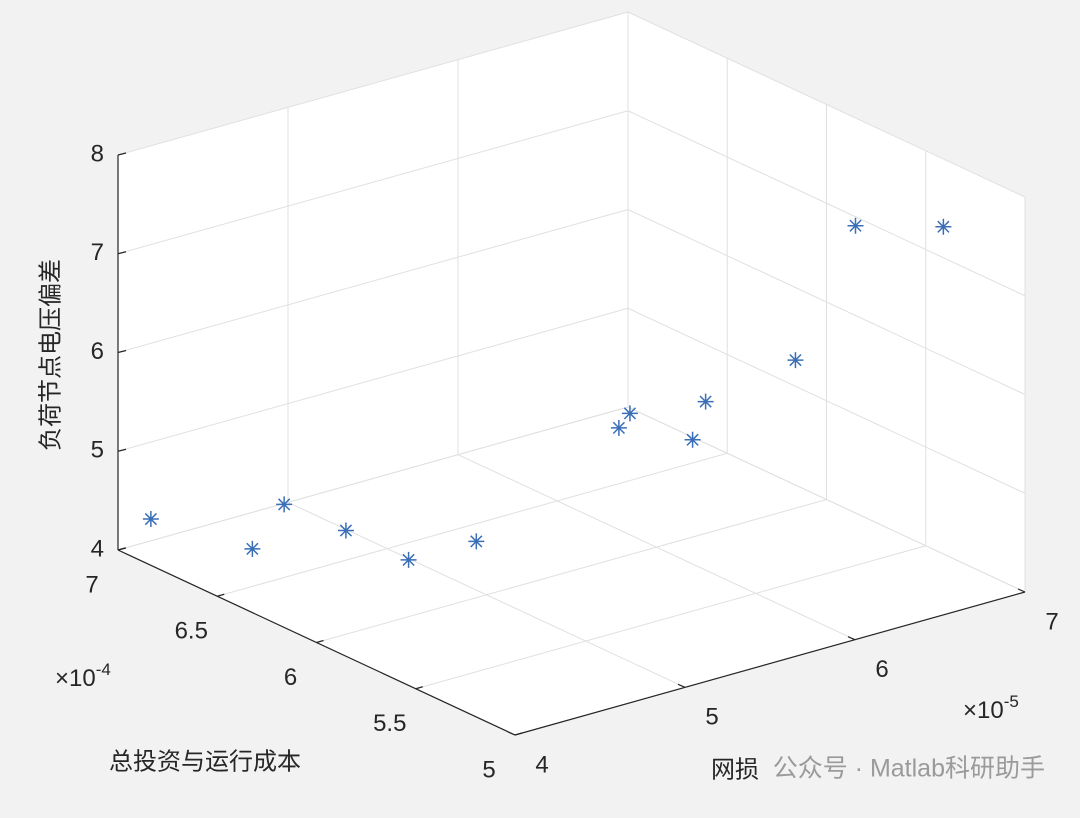 This screenshot has height=818, width=1080. Describe the element at coordinates (97, 548) in the screenshot. I see `z-tick-label: 4` at that location.